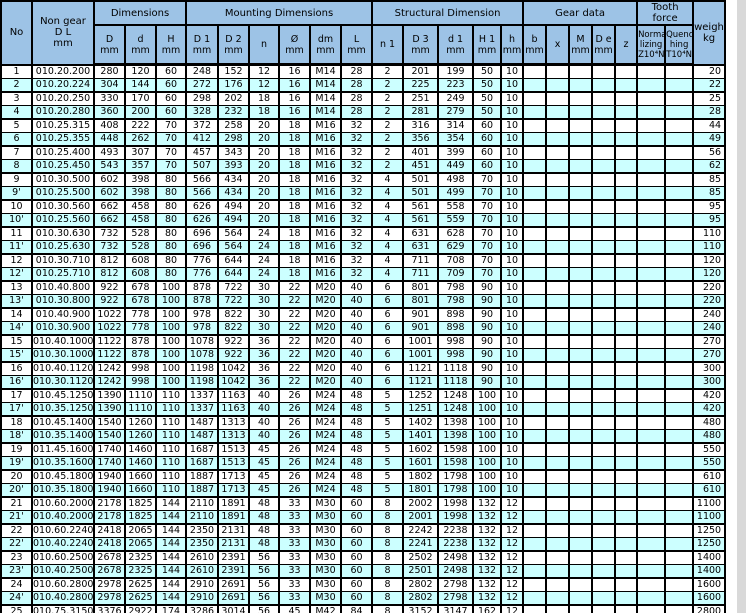  Describe the element at coordinates (171, 517) in the screenshot. I see `cell: 144` at that location.